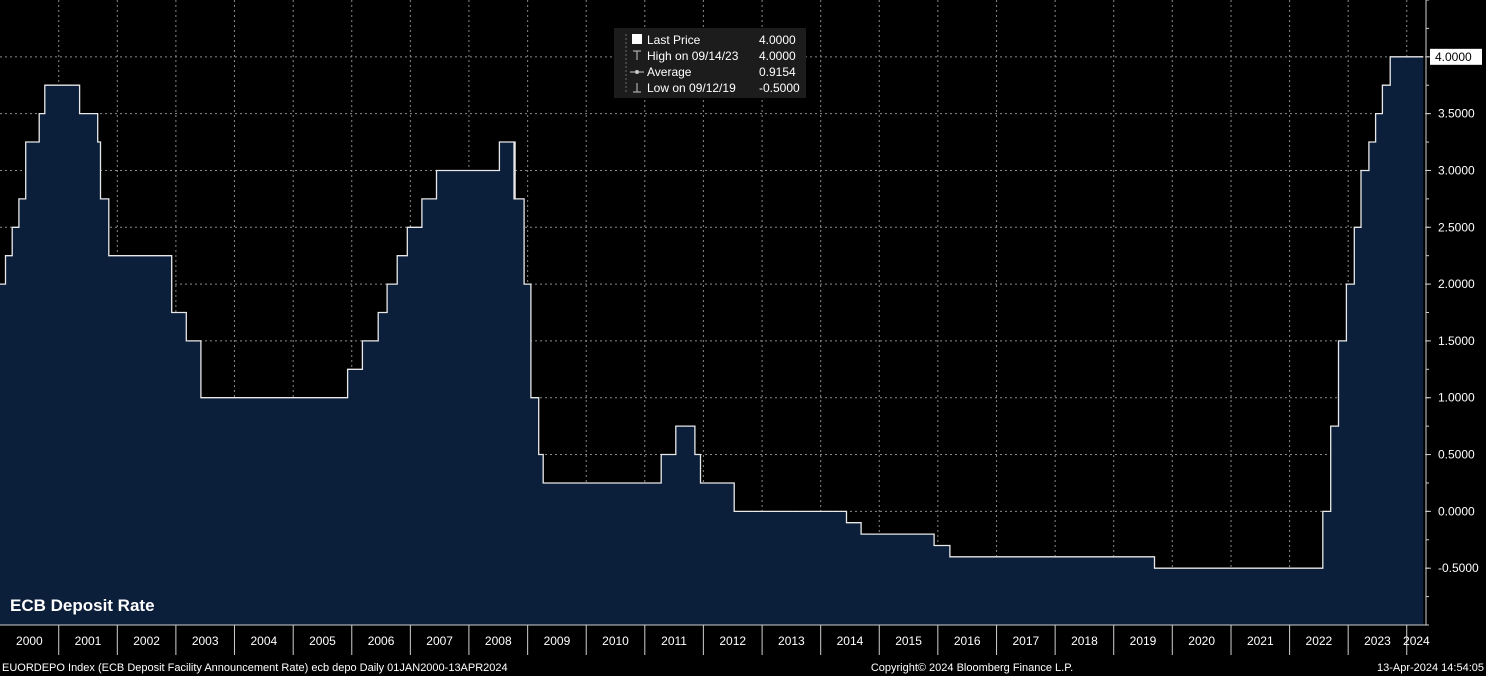 The height and width of the screenshot is (676, 1486). What do you see at coordinates (1377, 641) in the screenshot?
I see `x-tick-label: 2023` at bounding box center [1377, 641].